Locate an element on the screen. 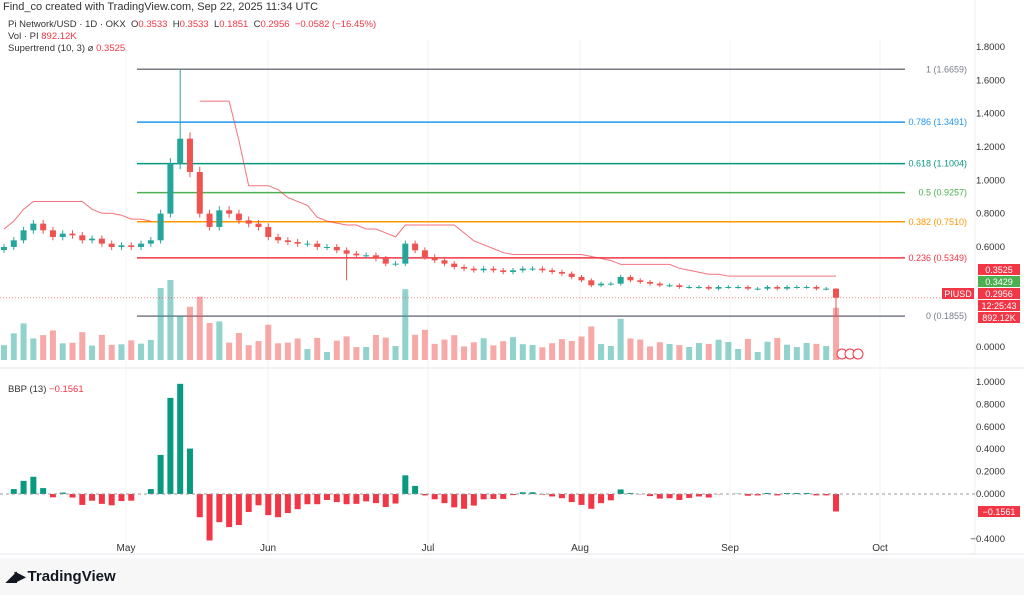 The width and height of the screenshot is (1024, 595). bbp-y-tick-label: 0.0000 is located at coordinates (990, 494).